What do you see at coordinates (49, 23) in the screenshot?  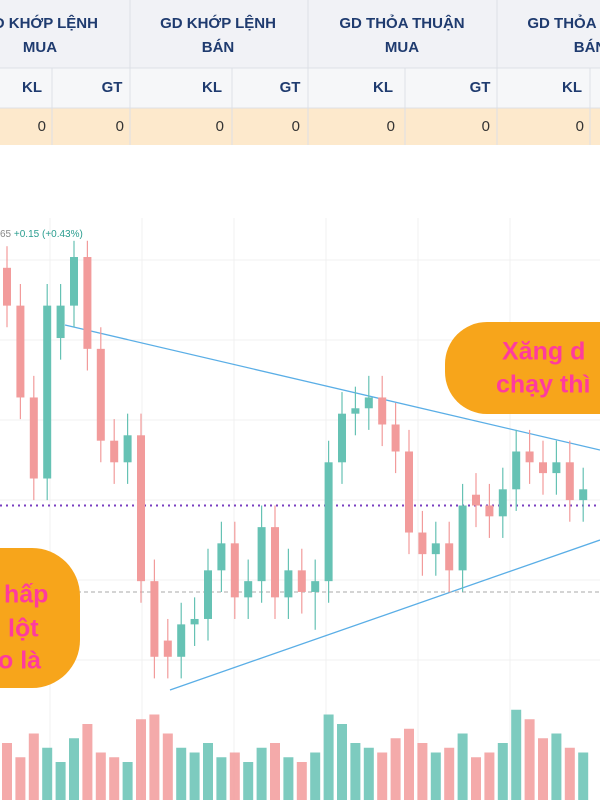 I see `group-header: GD KHỚP LỆNH` at bounding box center [49, 23].